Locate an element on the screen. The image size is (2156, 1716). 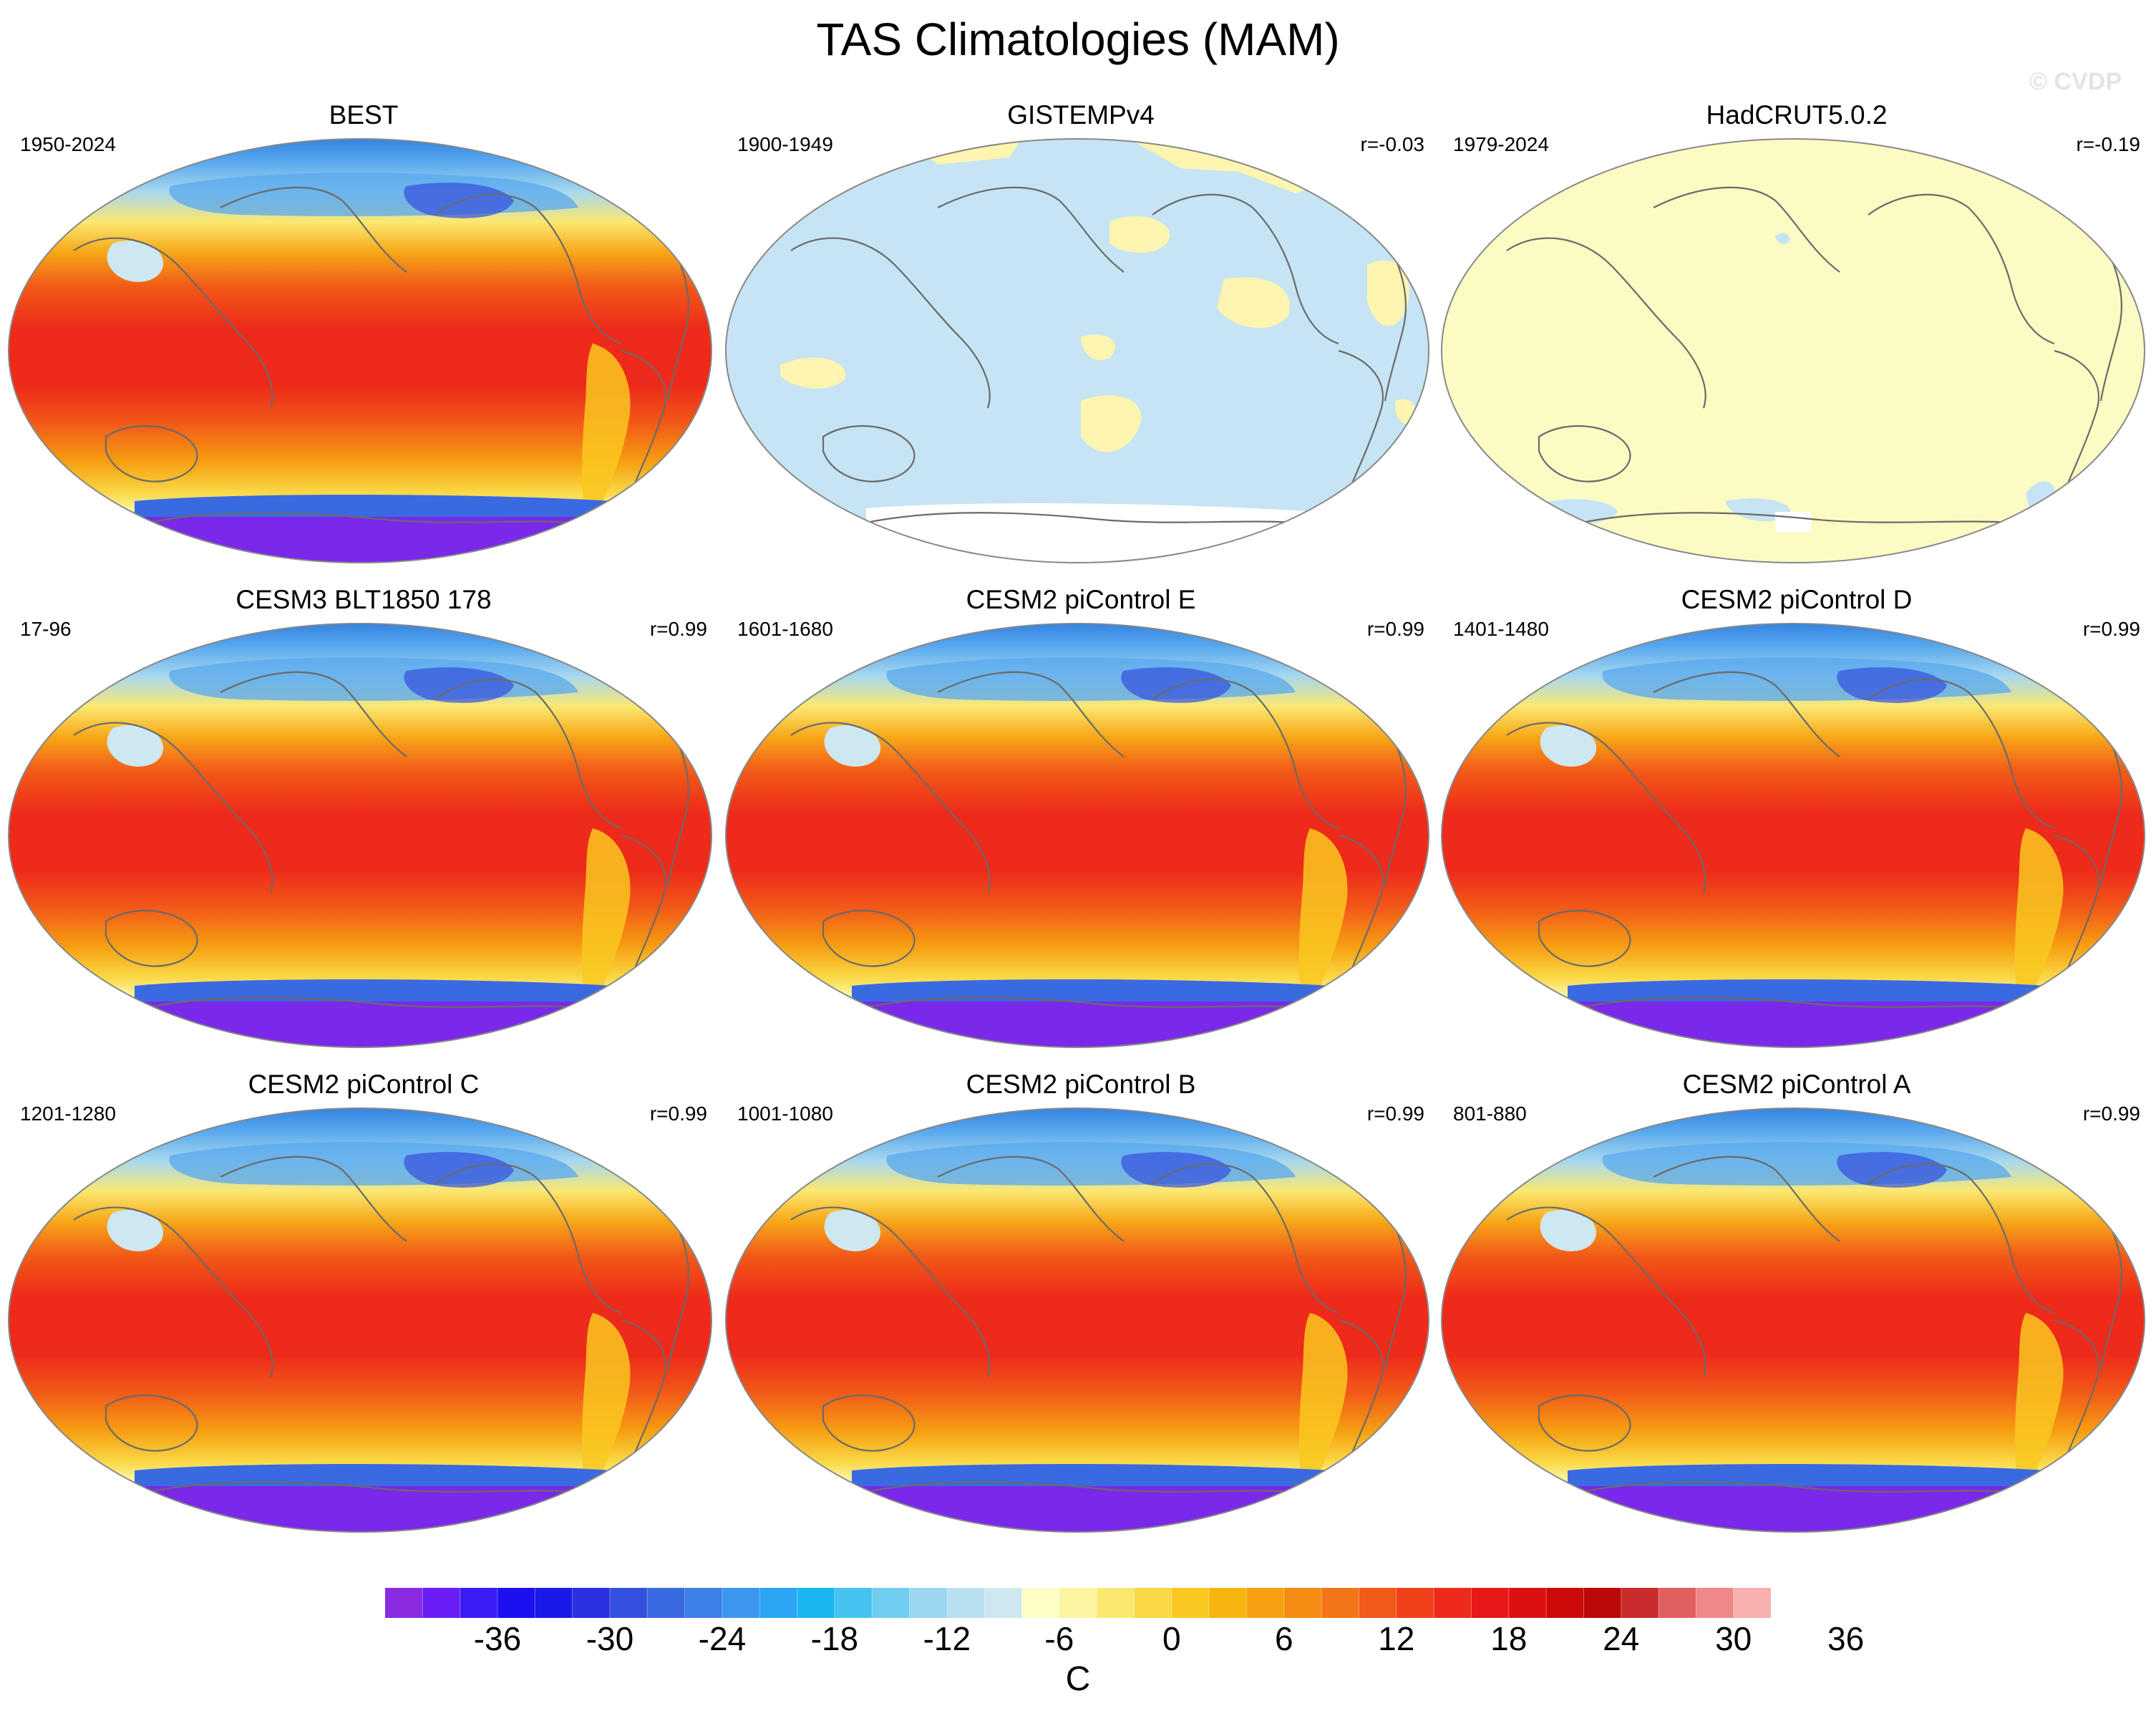
missing-data-region is located at coordinates (1092, 533).